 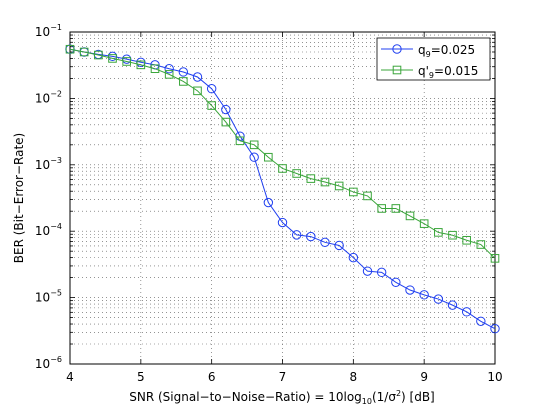 I want to click on legend-label-series-1: q9=0.025, so click(x=446, y=51).